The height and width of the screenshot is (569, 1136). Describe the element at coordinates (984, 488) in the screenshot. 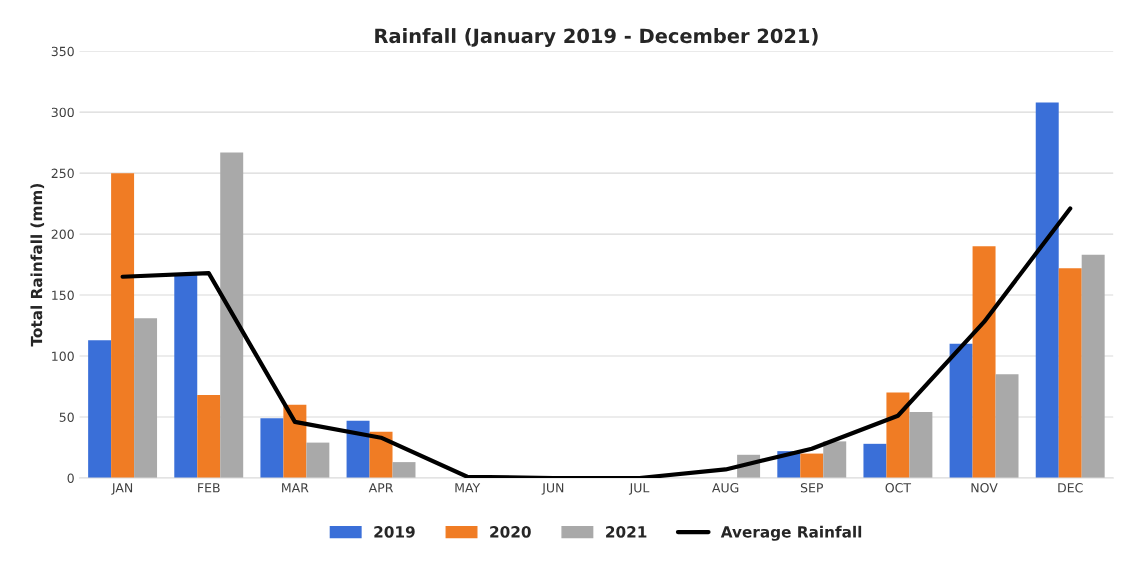

I see `x-tick-label: NOV` at that location.